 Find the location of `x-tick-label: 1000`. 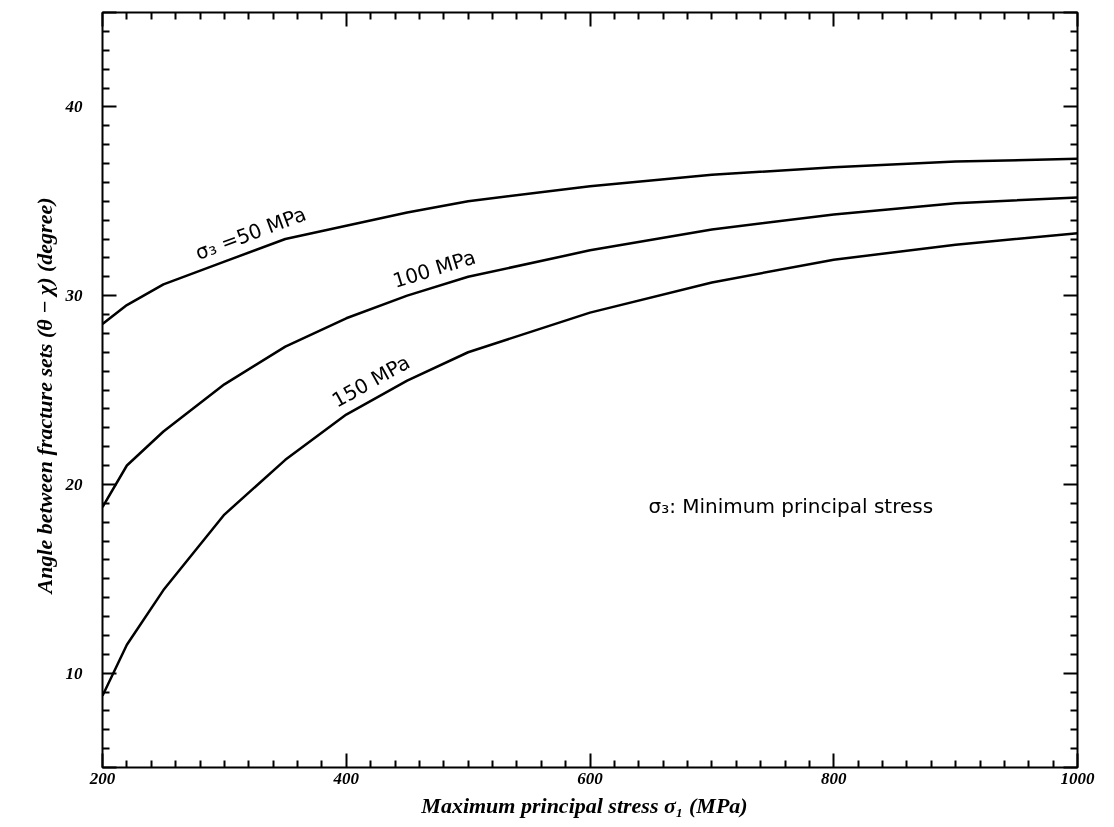

x-tick-label: 1000 is located at coordinates (1077, 778).